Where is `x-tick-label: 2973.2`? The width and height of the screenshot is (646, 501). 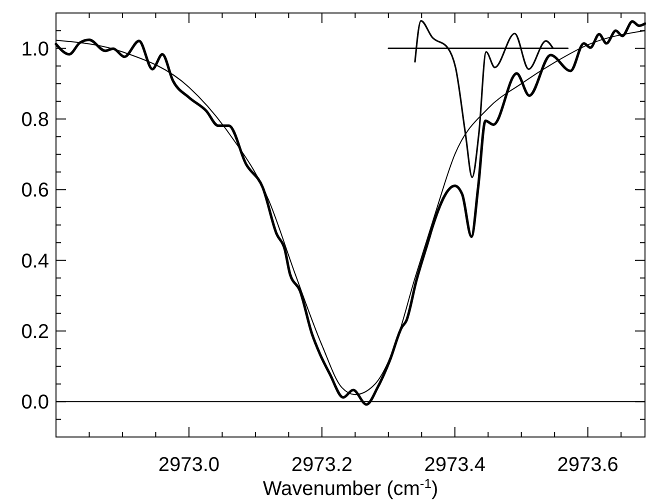 x-tick-label: 2973.2 is located at coordinates (321, 465).